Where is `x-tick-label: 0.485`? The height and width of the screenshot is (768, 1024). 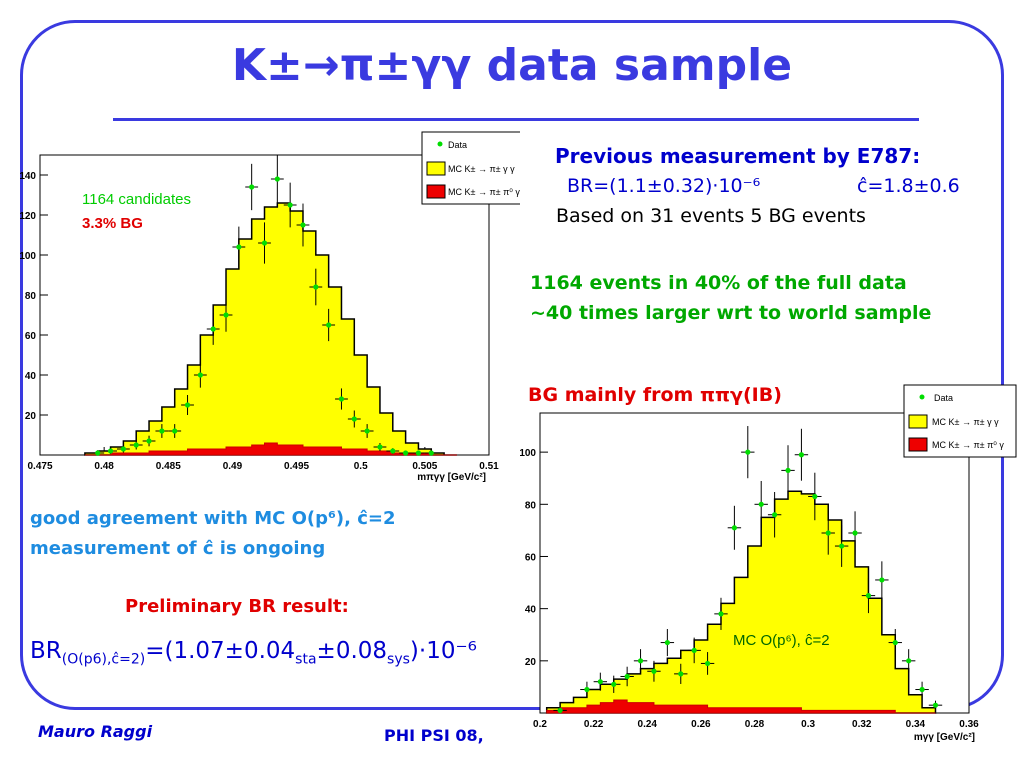
x-tick-label: 0.485 is located at coordinates (168, 466).